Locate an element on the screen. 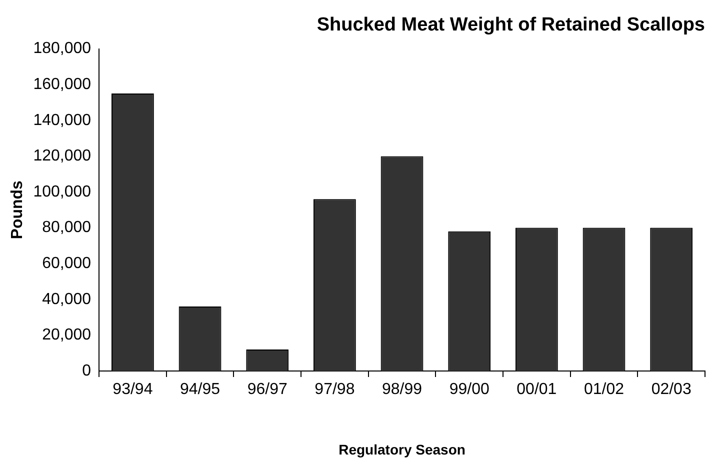 This screenshot has width=711, height=473. y-tick-label: 120,000 is located at coordinates (62, 156).